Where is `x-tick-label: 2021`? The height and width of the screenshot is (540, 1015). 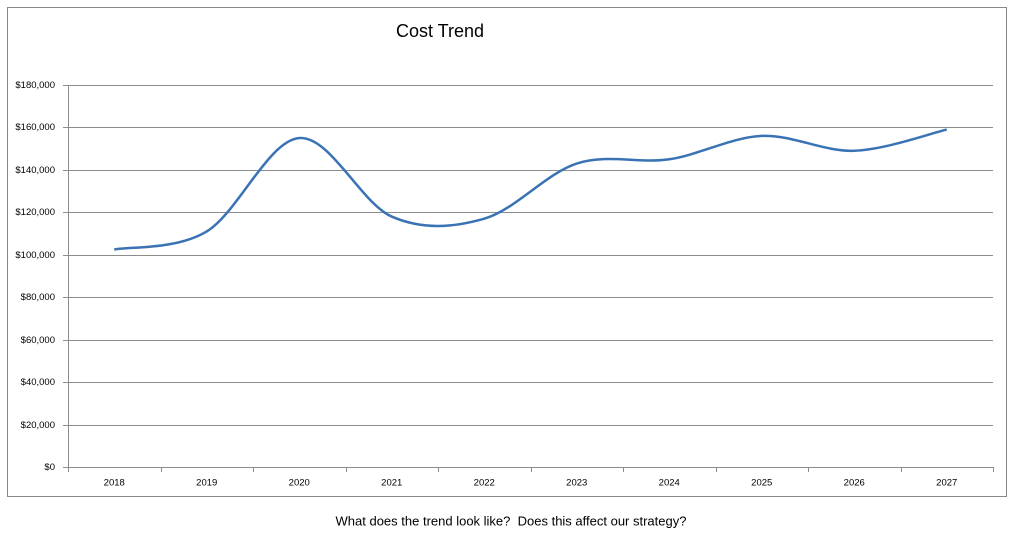
x-tick-label: 2021 is located at coordinates (391, 483).